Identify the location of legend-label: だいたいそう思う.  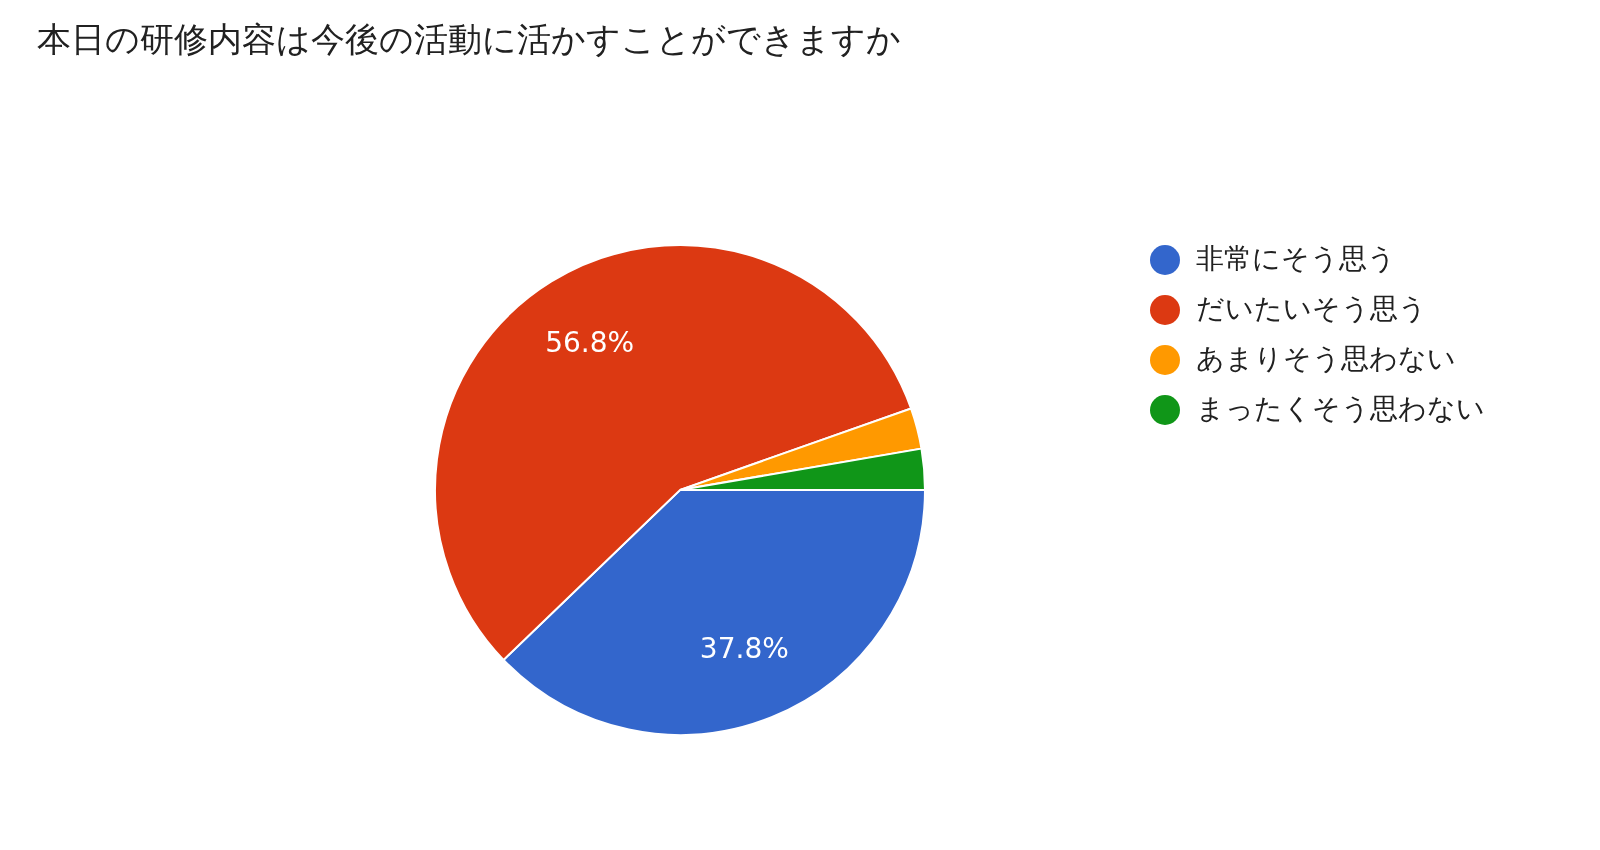
(1311, 308).